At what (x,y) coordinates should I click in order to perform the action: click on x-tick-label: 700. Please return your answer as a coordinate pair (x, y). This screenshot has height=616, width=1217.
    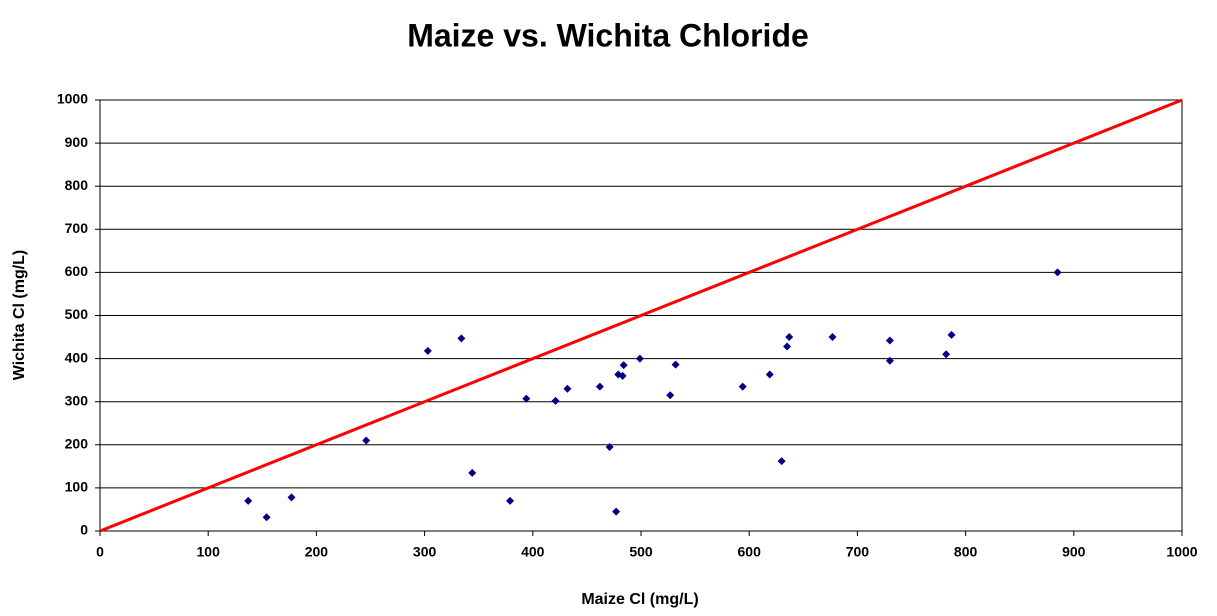
    Looking at the image, I should click on (858, 552).